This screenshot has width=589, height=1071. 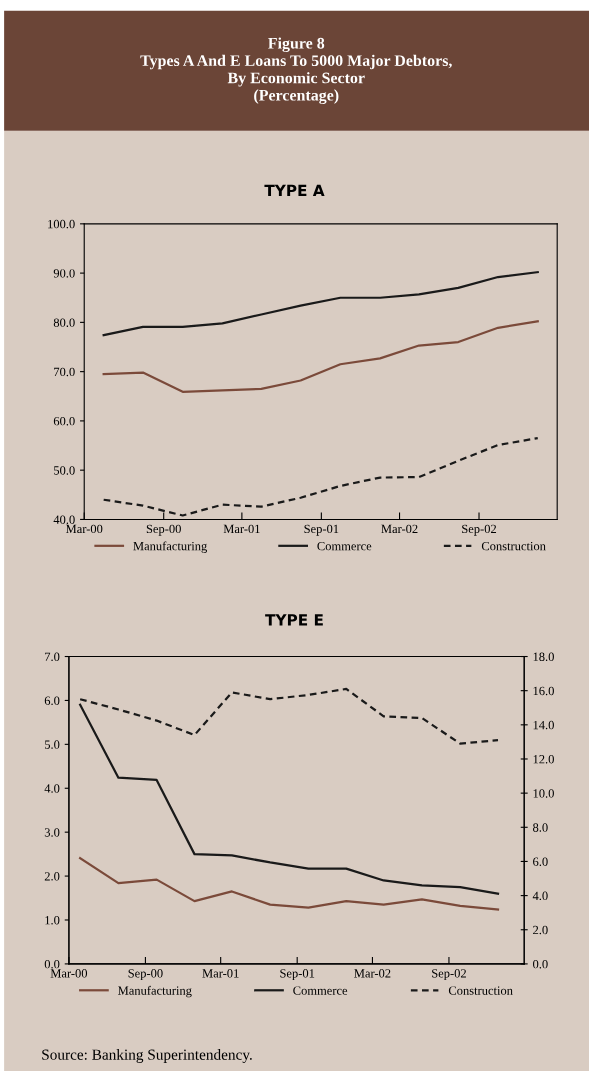 What do you see at coordinates (64, 519) in the screenshot?
I see `y-tick-label: 40.0` at bounding box center [64, 519].